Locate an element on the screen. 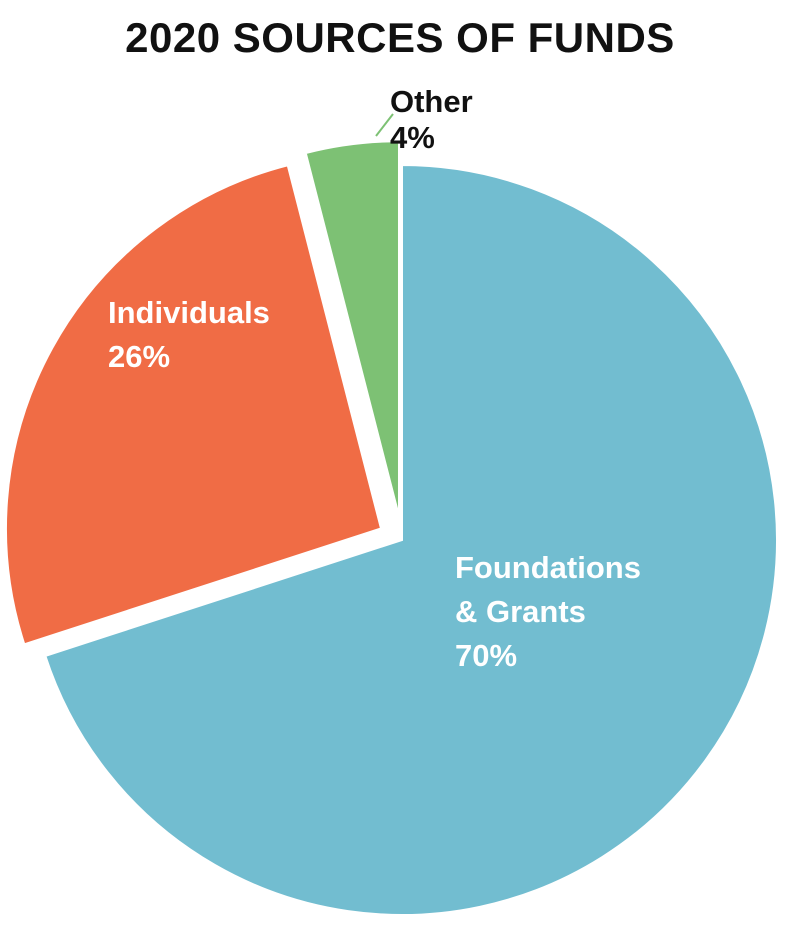 This screenshot has width=800, height=941. slice-category-label: Foundations is located at coordinates (548, 567).